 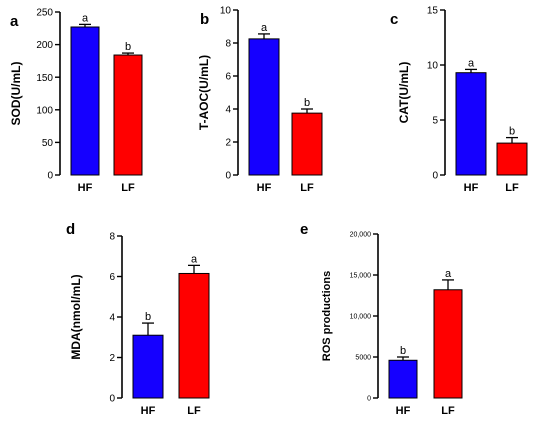 I want to click on panel-c: c 0 5 10 15 a HF b LF CAT(U/mL), so click(x=459, y=100).